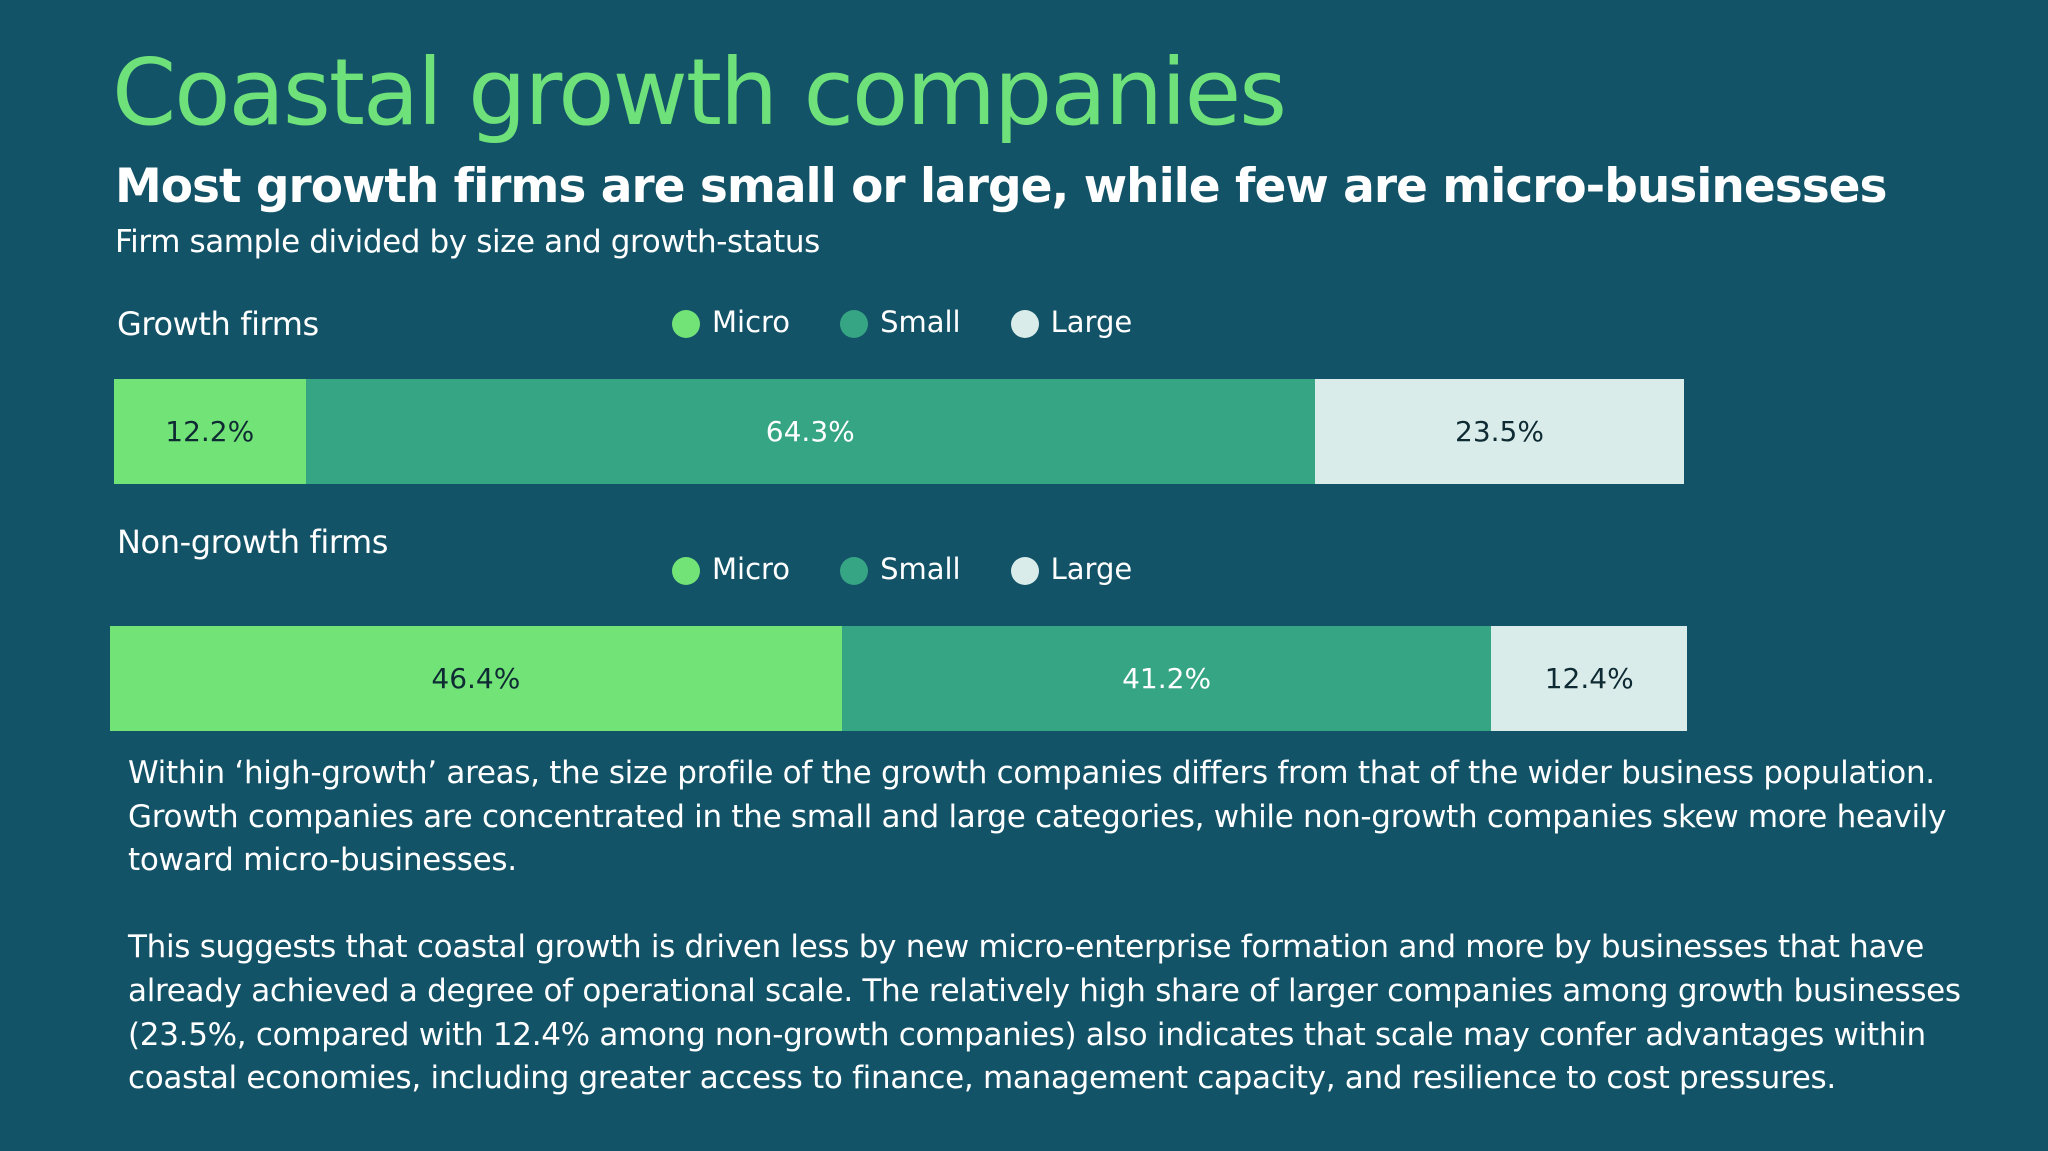  I want to click on legend-non-growth: Micro Small Large, so click(902, 569).